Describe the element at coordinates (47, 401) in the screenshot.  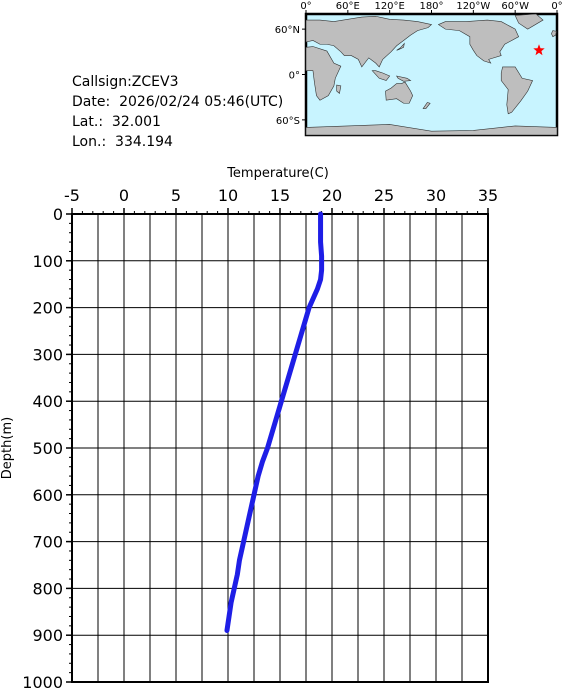
I see `y-tick-label: 400` at that location.